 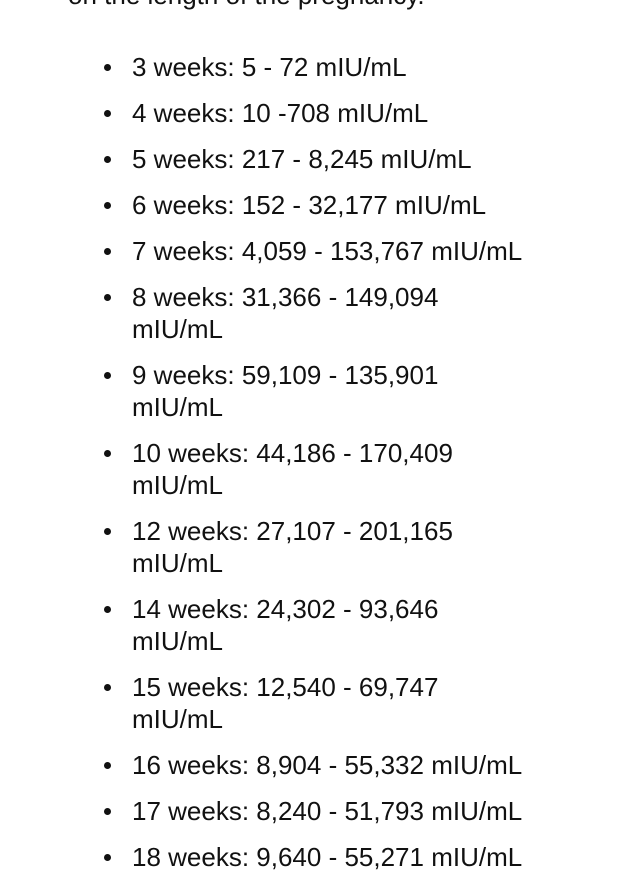 I want to click on list-item-text: 5 weeks: 217 - 8,245 mIU/mL, so click(x=302, y=159).